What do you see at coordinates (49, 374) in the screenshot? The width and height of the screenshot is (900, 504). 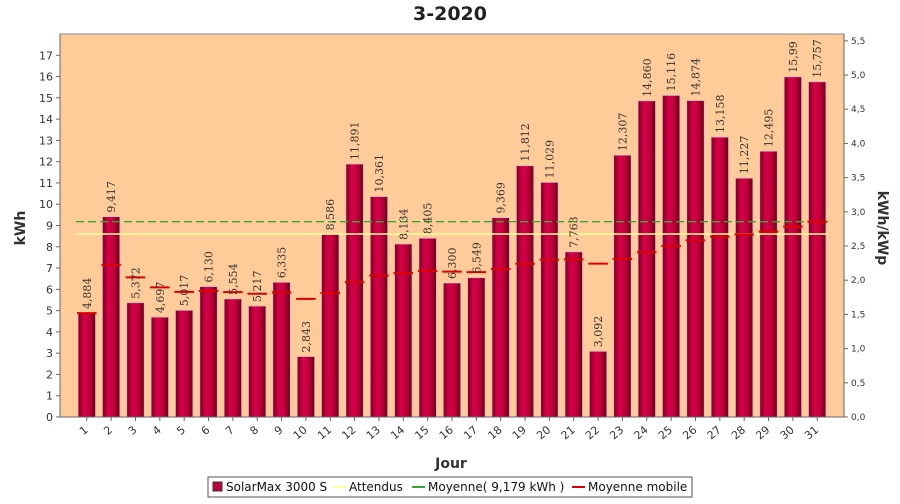 I see `y-tick-label: 2` at bounding box center [49, 374].